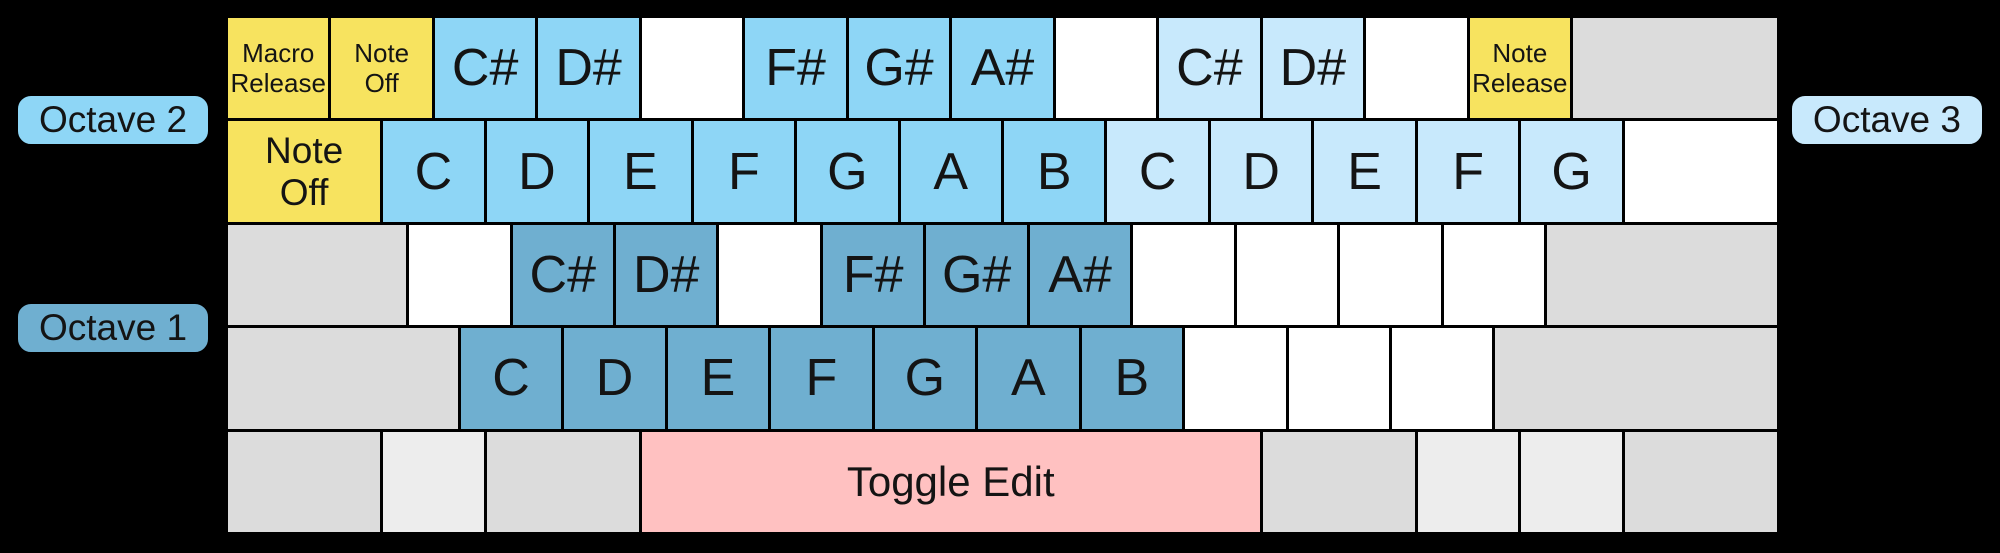  I want to click on key-note-c-oct3: C, so click(1157, 171).